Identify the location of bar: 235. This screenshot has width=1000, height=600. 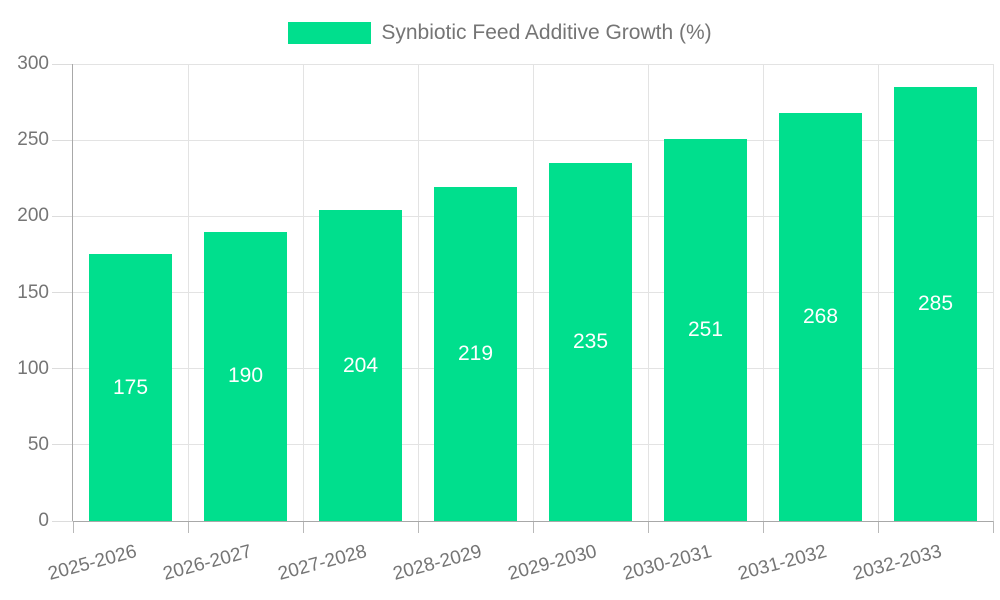
(590, 342).